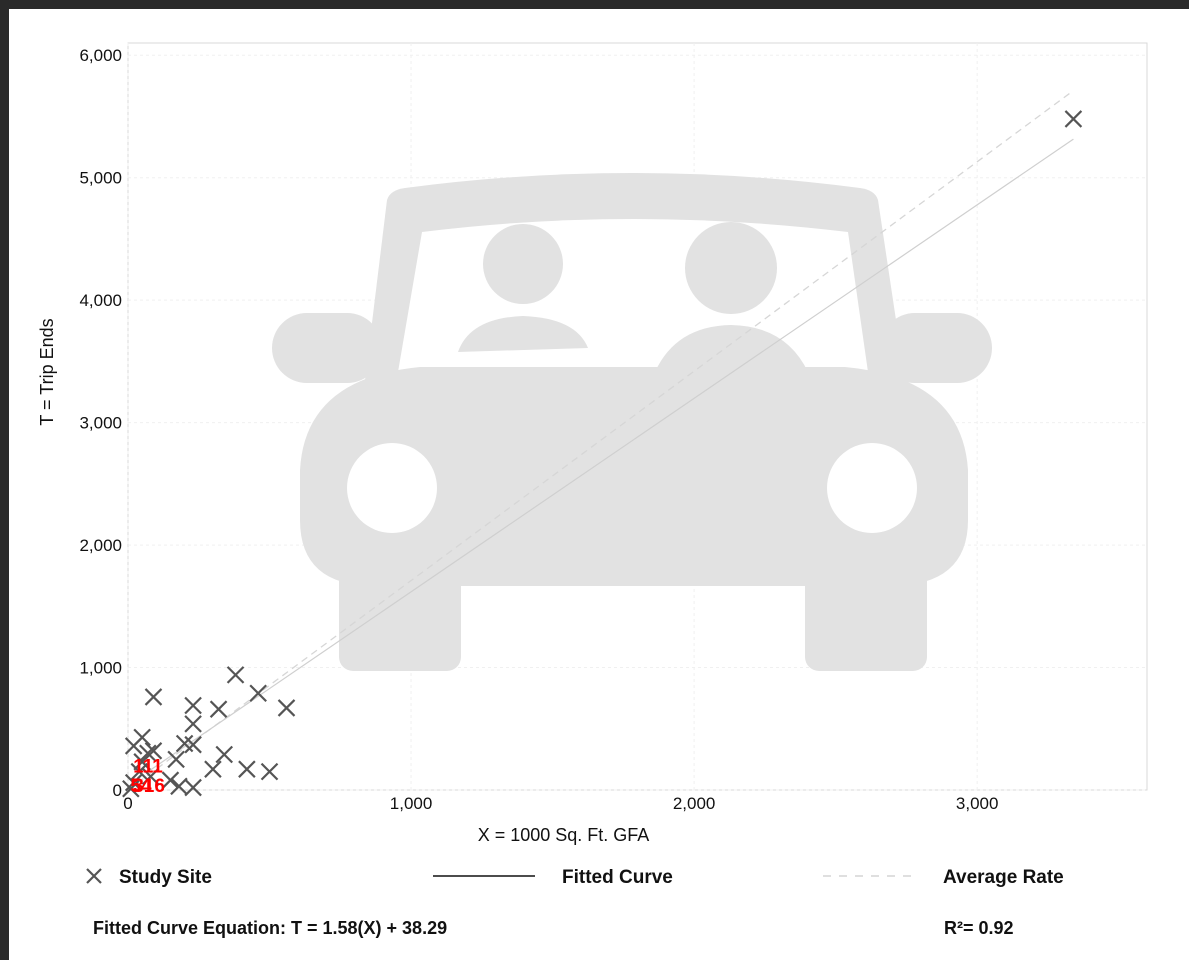  What do you see at coordinates (127, 803) in the screenshot?
I see `x-tick-label: 0` at bounding box center [127, 803].